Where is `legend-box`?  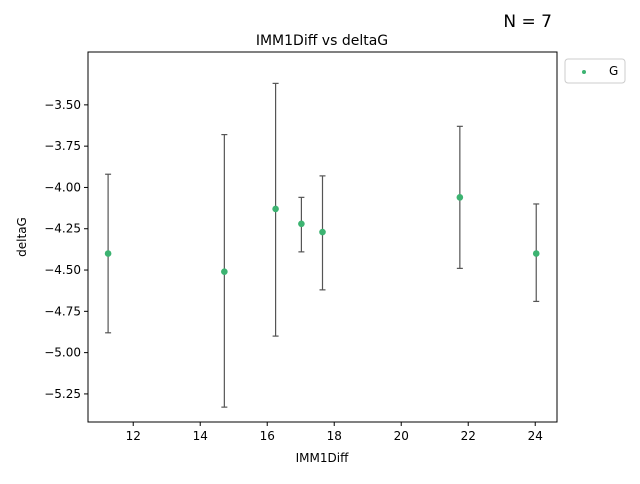 legend-box is located at coordinates (595, 71).